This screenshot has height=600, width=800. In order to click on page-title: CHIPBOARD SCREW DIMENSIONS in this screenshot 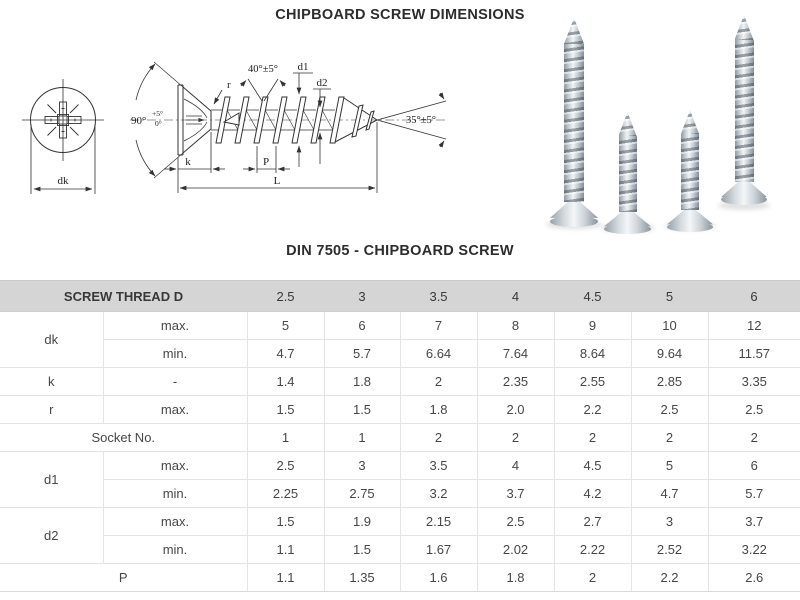, I will do `click(400, 15)`.